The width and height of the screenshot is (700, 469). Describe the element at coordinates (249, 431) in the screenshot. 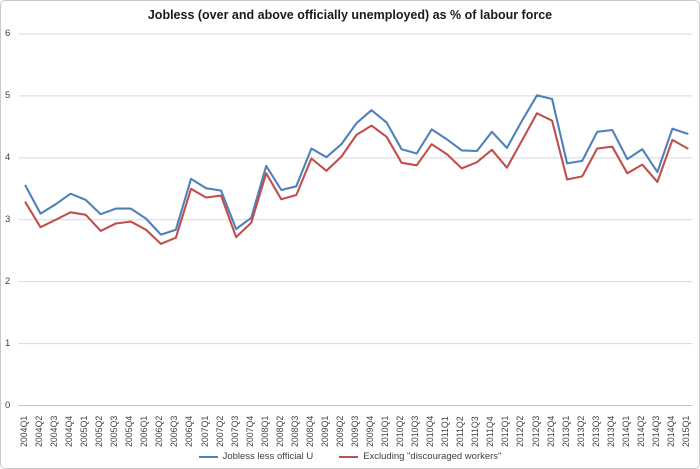

I see `x-tick-label: 2007Q4` at that location.